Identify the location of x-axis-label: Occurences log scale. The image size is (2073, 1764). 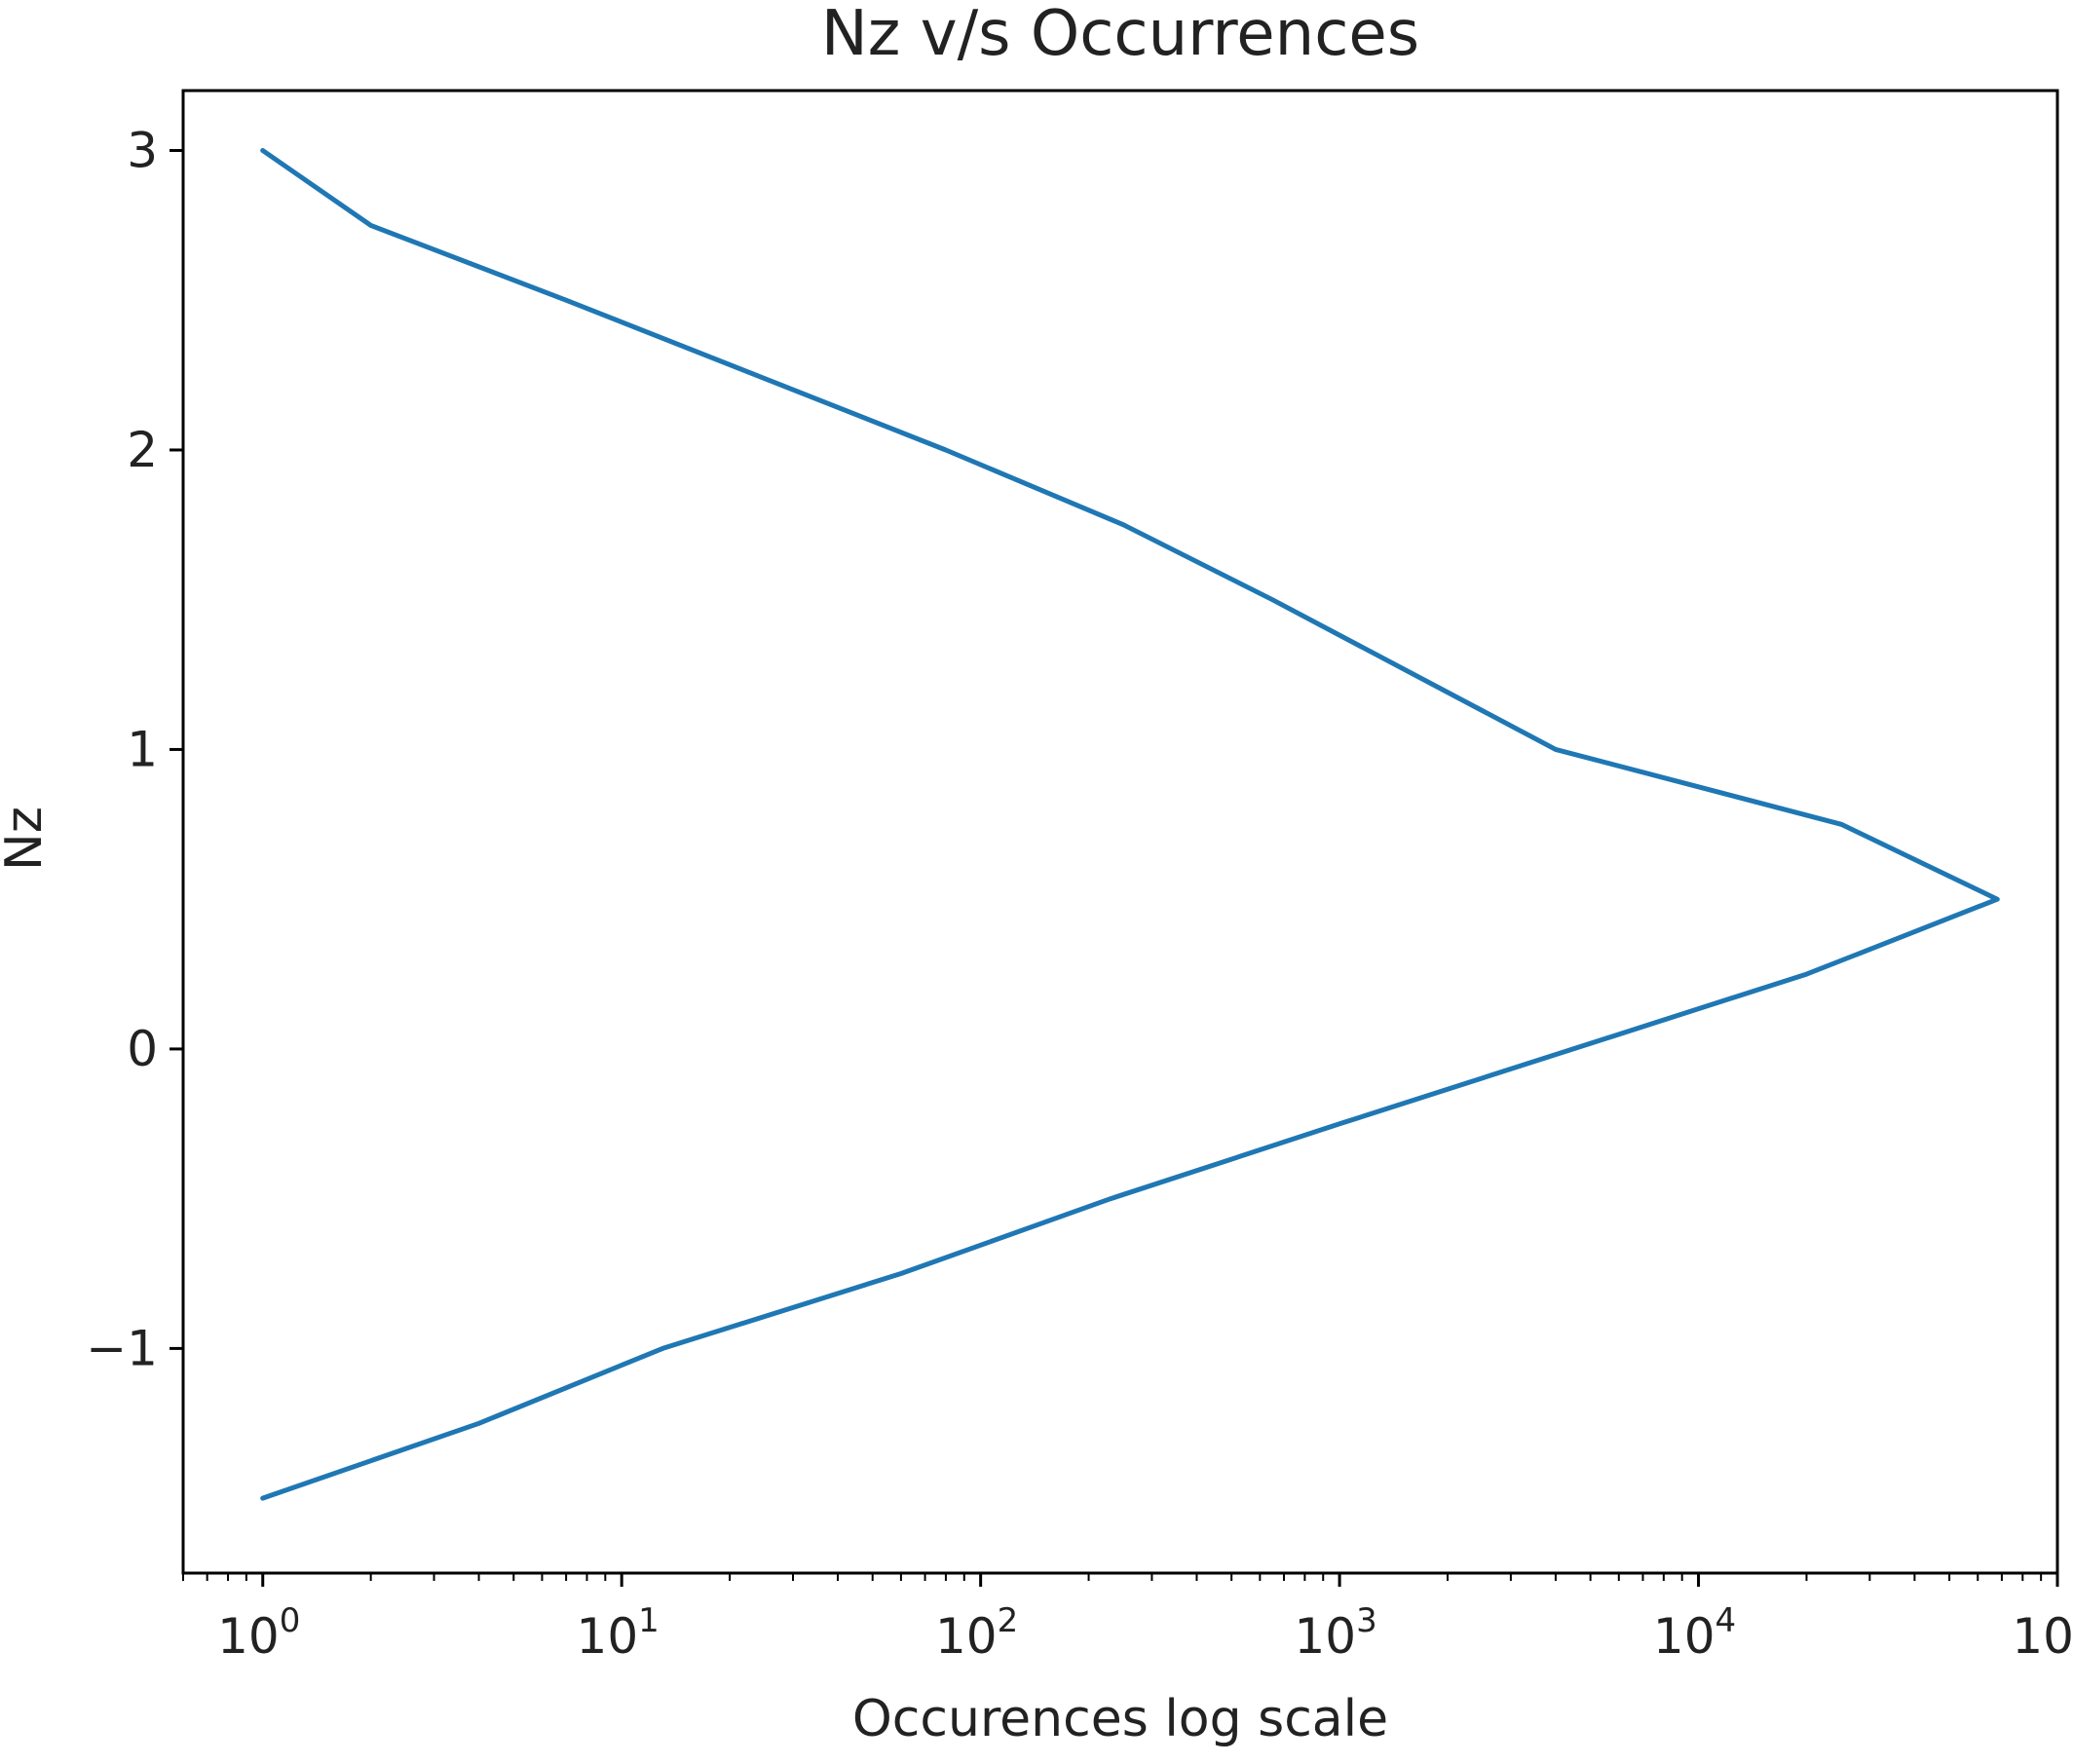
(1120, 1719).